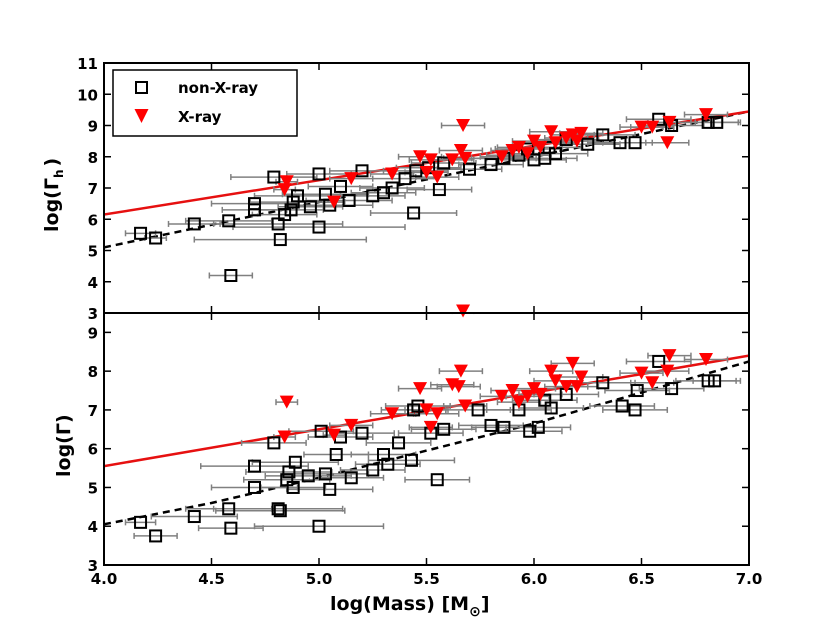 The height and width of the screenshot is (627, 830). Describe the element at coordinates (93, 127) in the screenshot. I see `top-y-tick-label: 9` at that location.